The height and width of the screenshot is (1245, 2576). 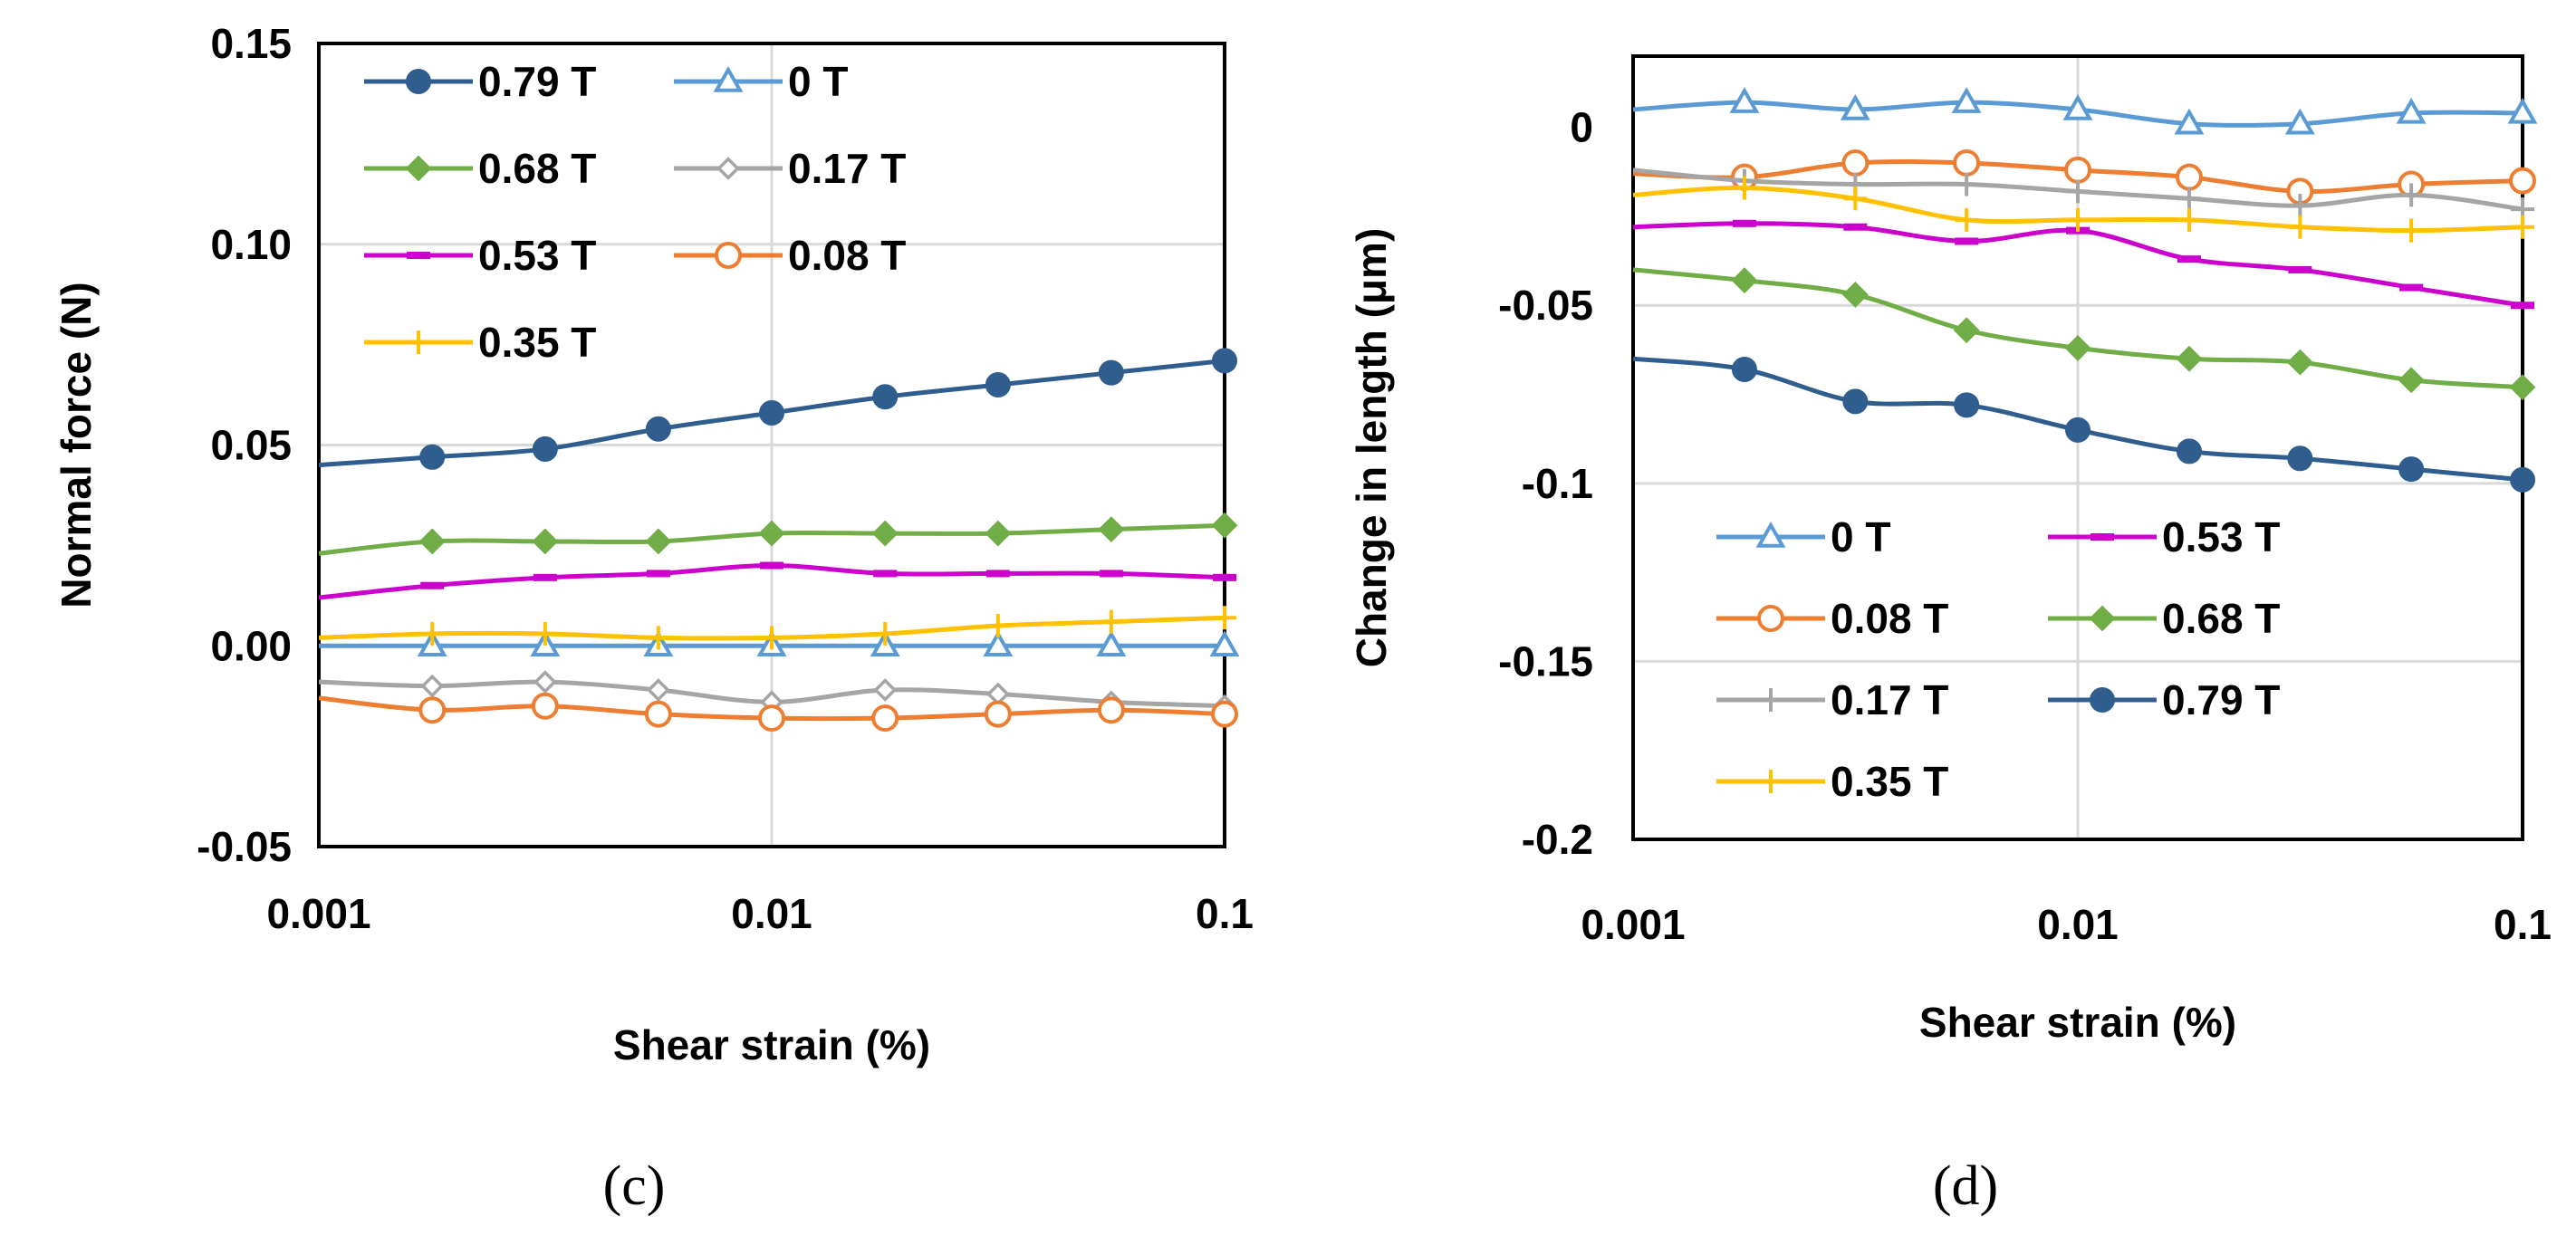 I want to click on legend-label: 0.53 T, so click(x=2221, y=536).